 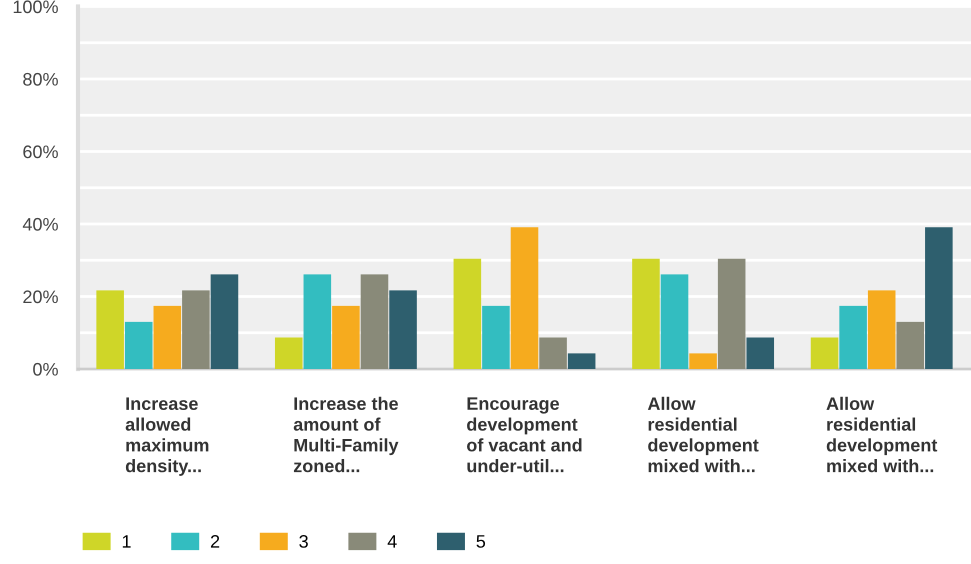 I want to click on y-tick-label: 0%, so click(x=45, y=369).